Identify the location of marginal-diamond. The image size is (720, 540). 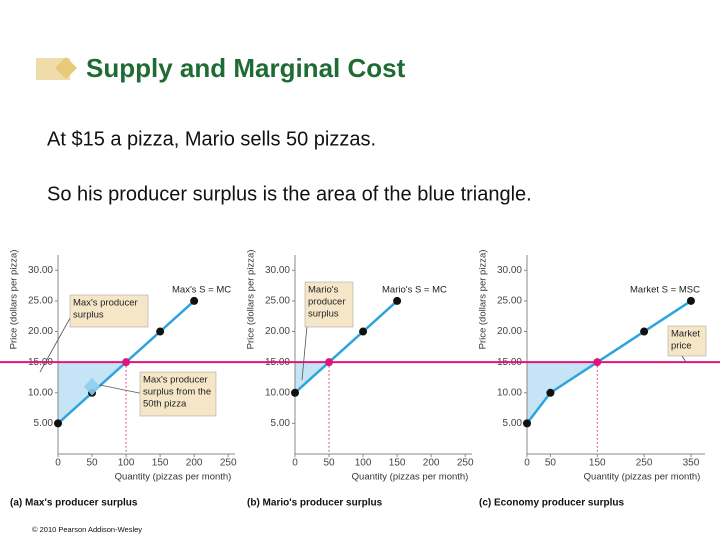
(92, 386).